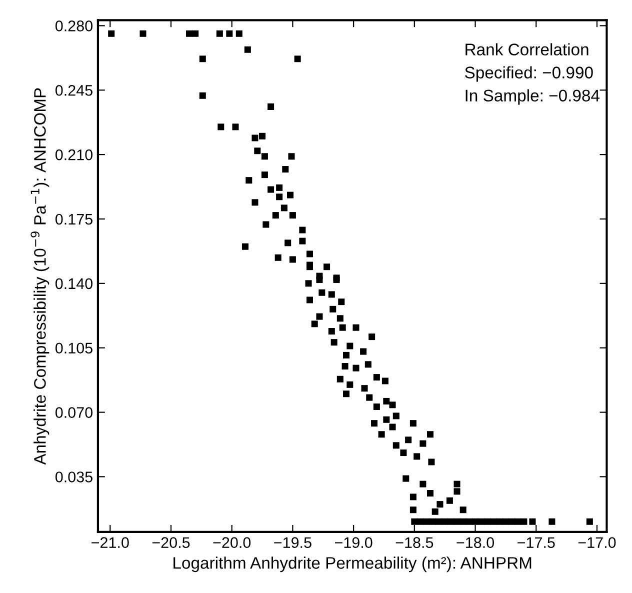 This screenshot has width=632, height=593. I want to click on y-tick-label: 0.070, so click(74, 412).